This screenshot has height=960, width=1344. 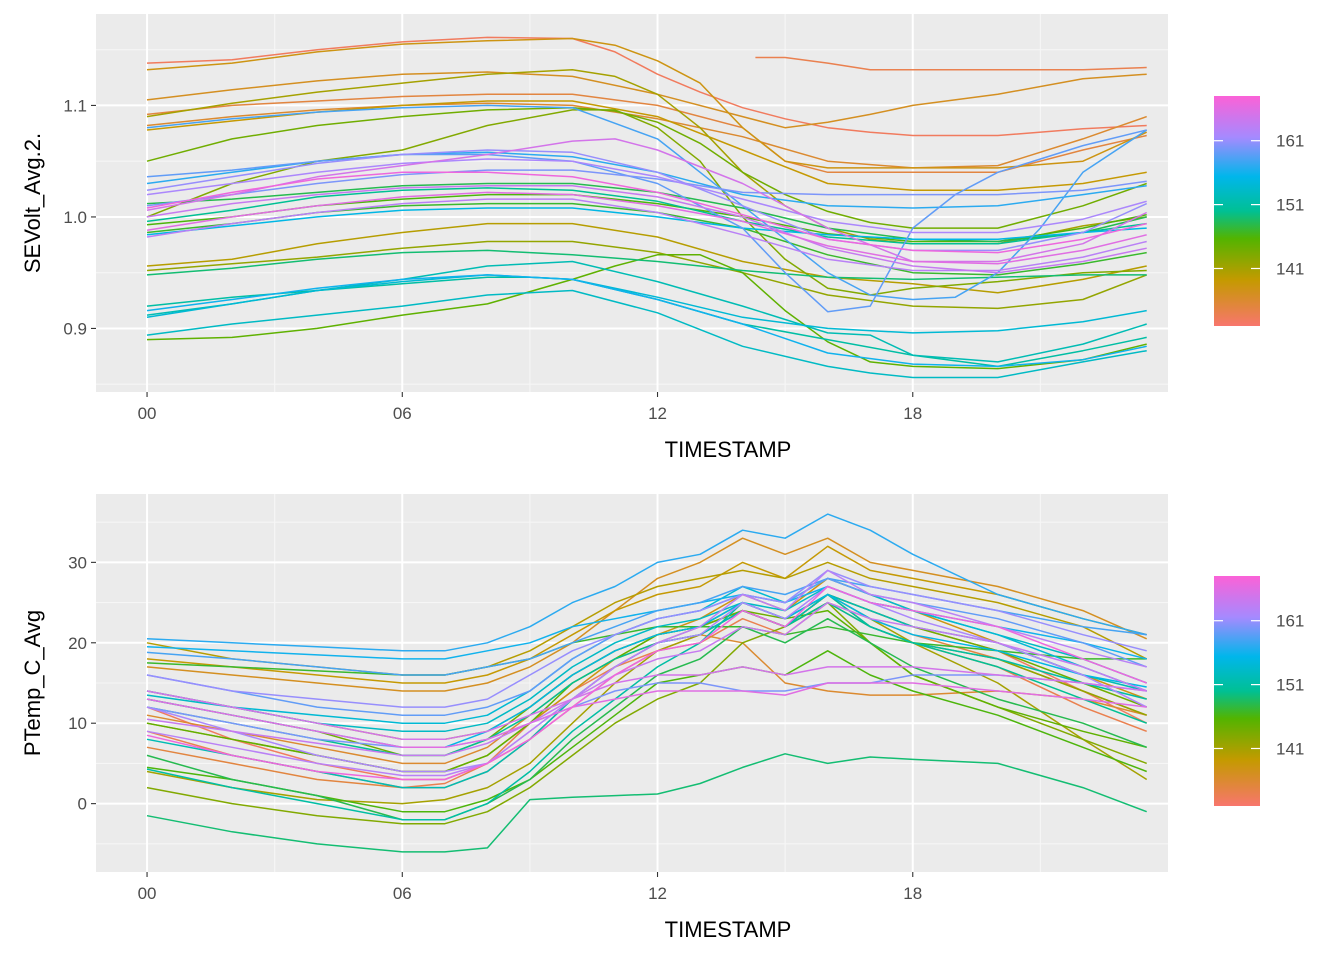 I want to click on y-tick-label: 1.0, so click(x=75, y=217).